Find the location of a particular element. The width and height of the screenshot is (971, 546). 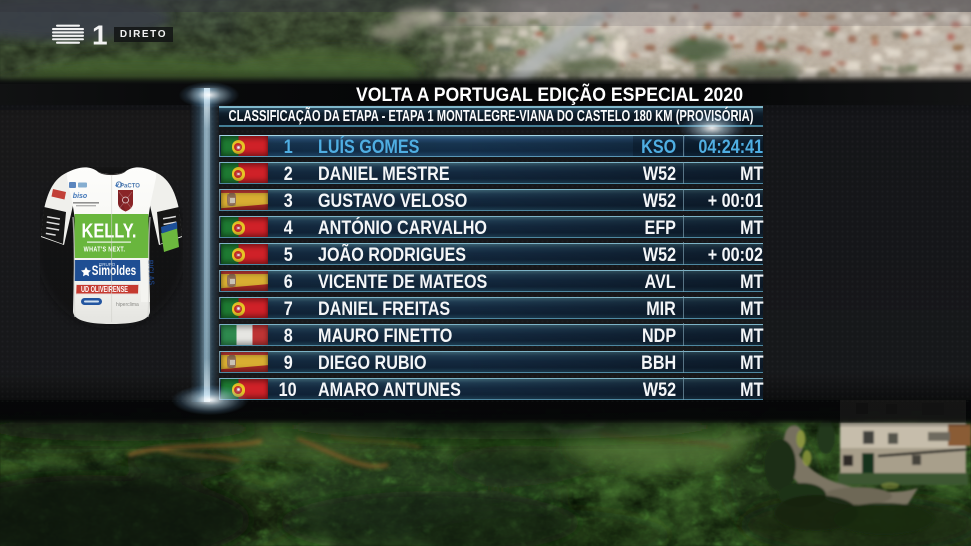

svg-text: KELLY. is located at coordinates (109, 230).